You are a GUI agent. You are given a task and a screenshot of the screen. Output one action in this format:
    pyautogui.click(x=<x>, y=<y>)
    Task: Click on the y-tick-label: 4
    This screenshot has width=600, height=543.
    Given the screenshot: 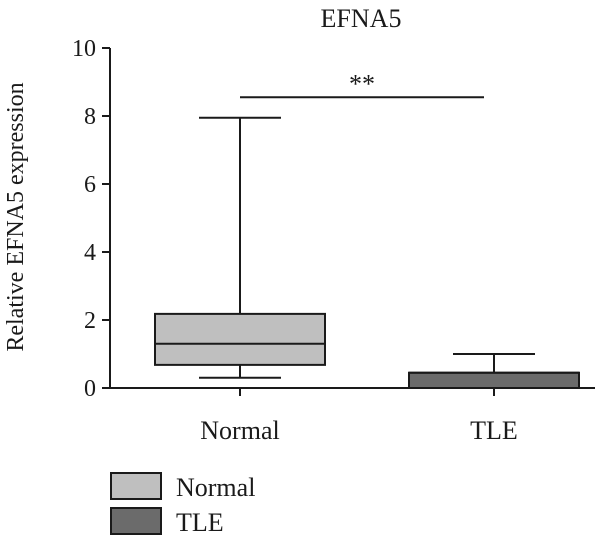 What is the action you would take?
    pyautogui.click(x=90, y=253)
    